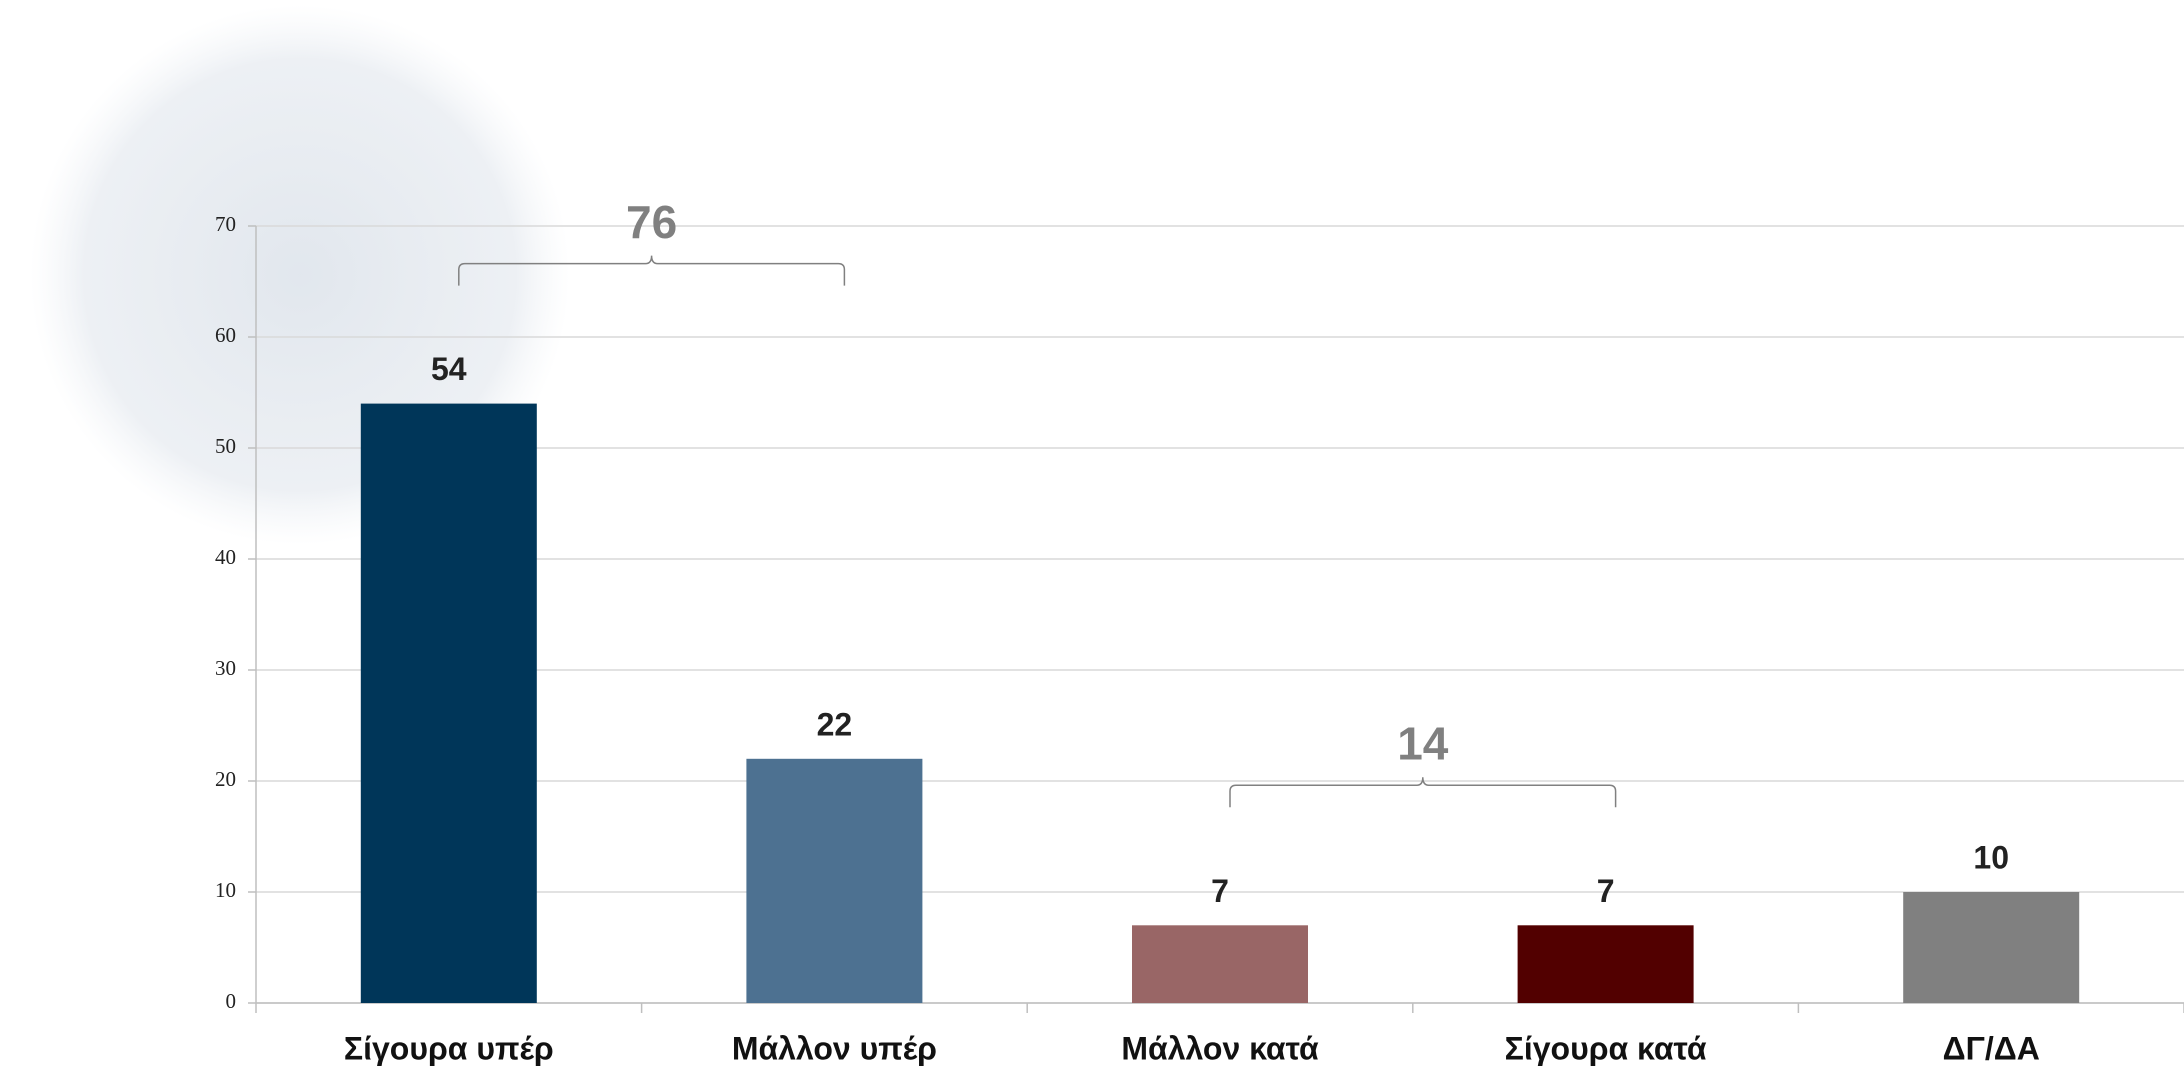 This screenshot has width=2184, height=1072. Describe the element at coordinates (225, 335) in the screenshot. I see `y-tick-label: 60` at that location.